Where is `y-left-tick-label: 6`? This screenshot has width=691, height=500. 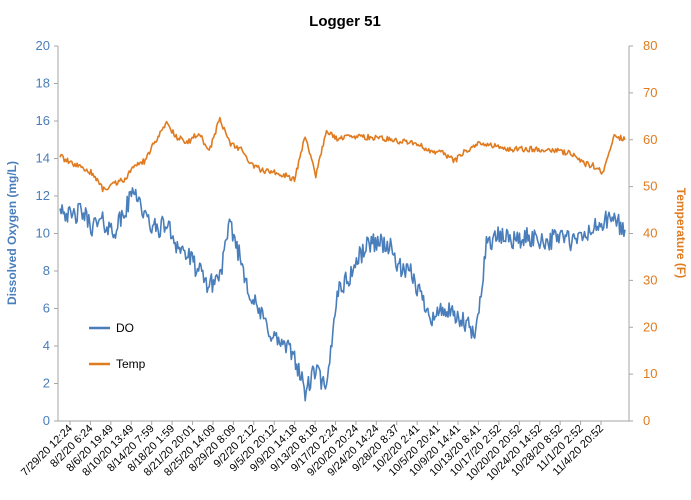
y-left-tick-label: 6 is located at coordinates (46, 308).